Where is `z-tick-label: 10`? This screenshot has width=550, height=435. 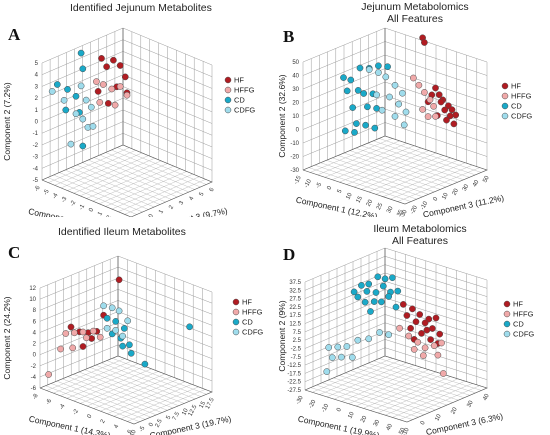 z-tick-label: 10 is located at coordinates (438, 417).